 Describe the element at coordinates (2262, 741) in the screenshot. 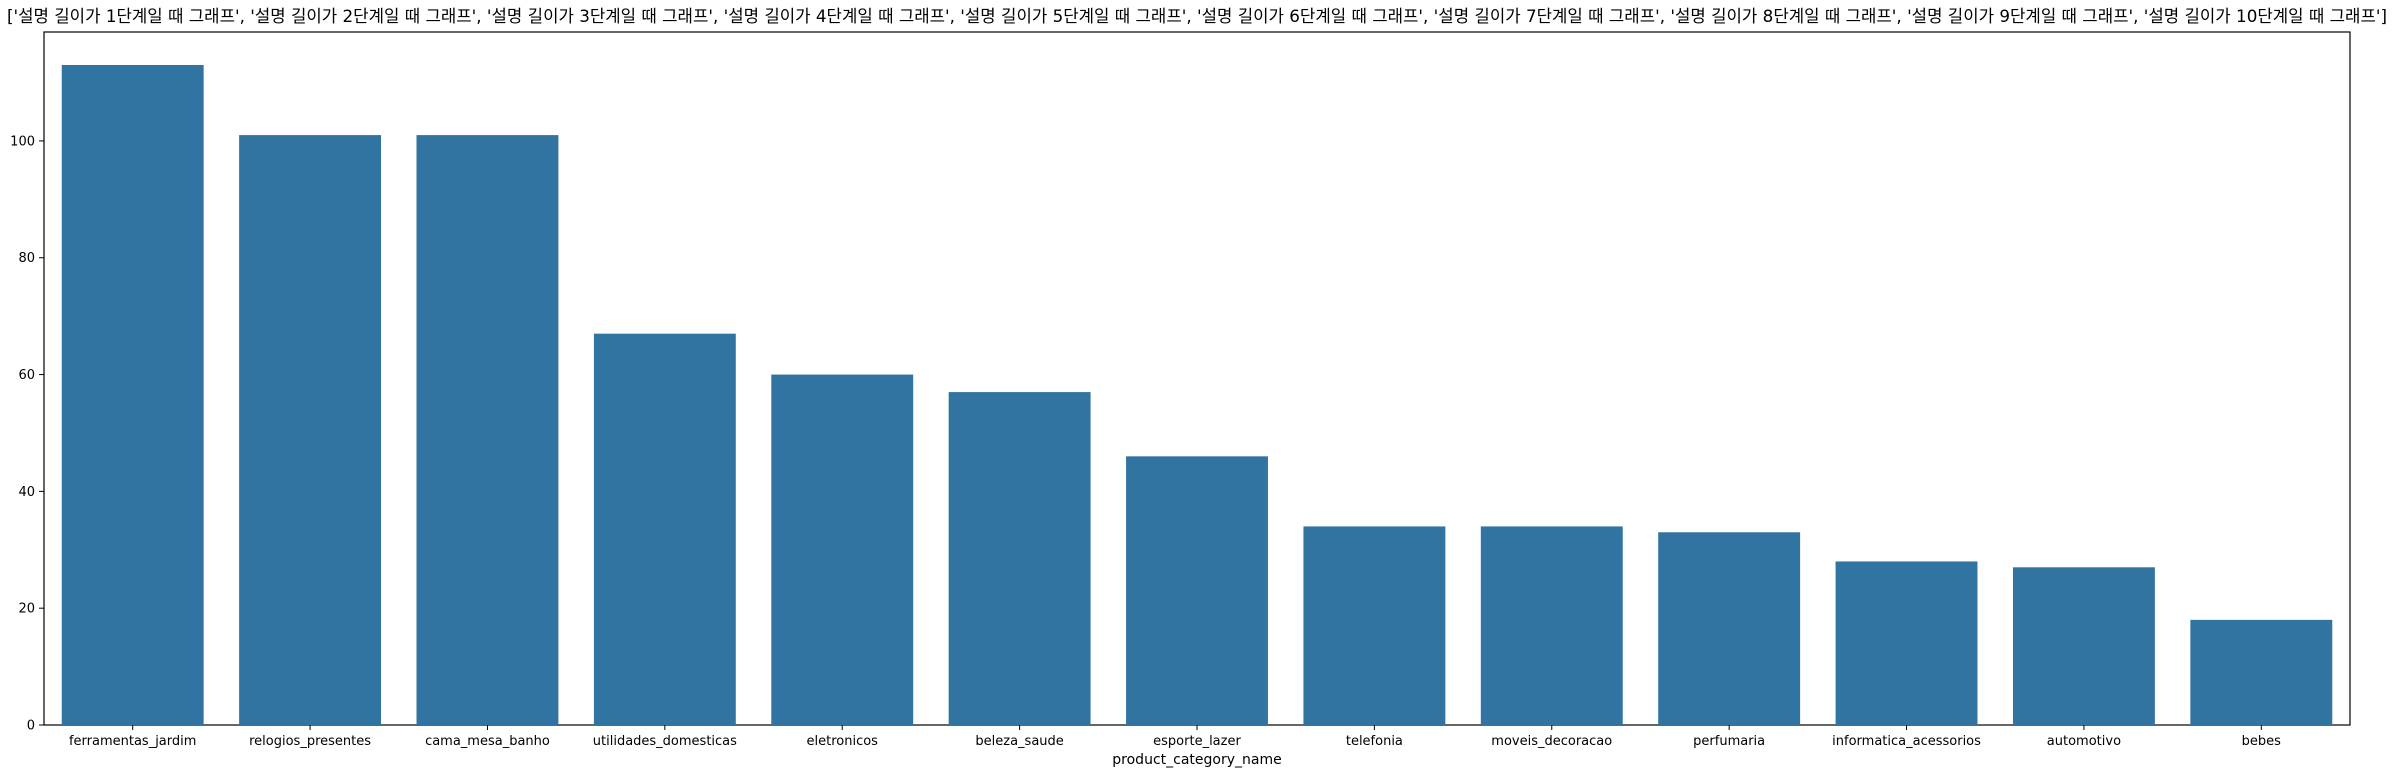

I see `x-tick-label: bebes` at that location.